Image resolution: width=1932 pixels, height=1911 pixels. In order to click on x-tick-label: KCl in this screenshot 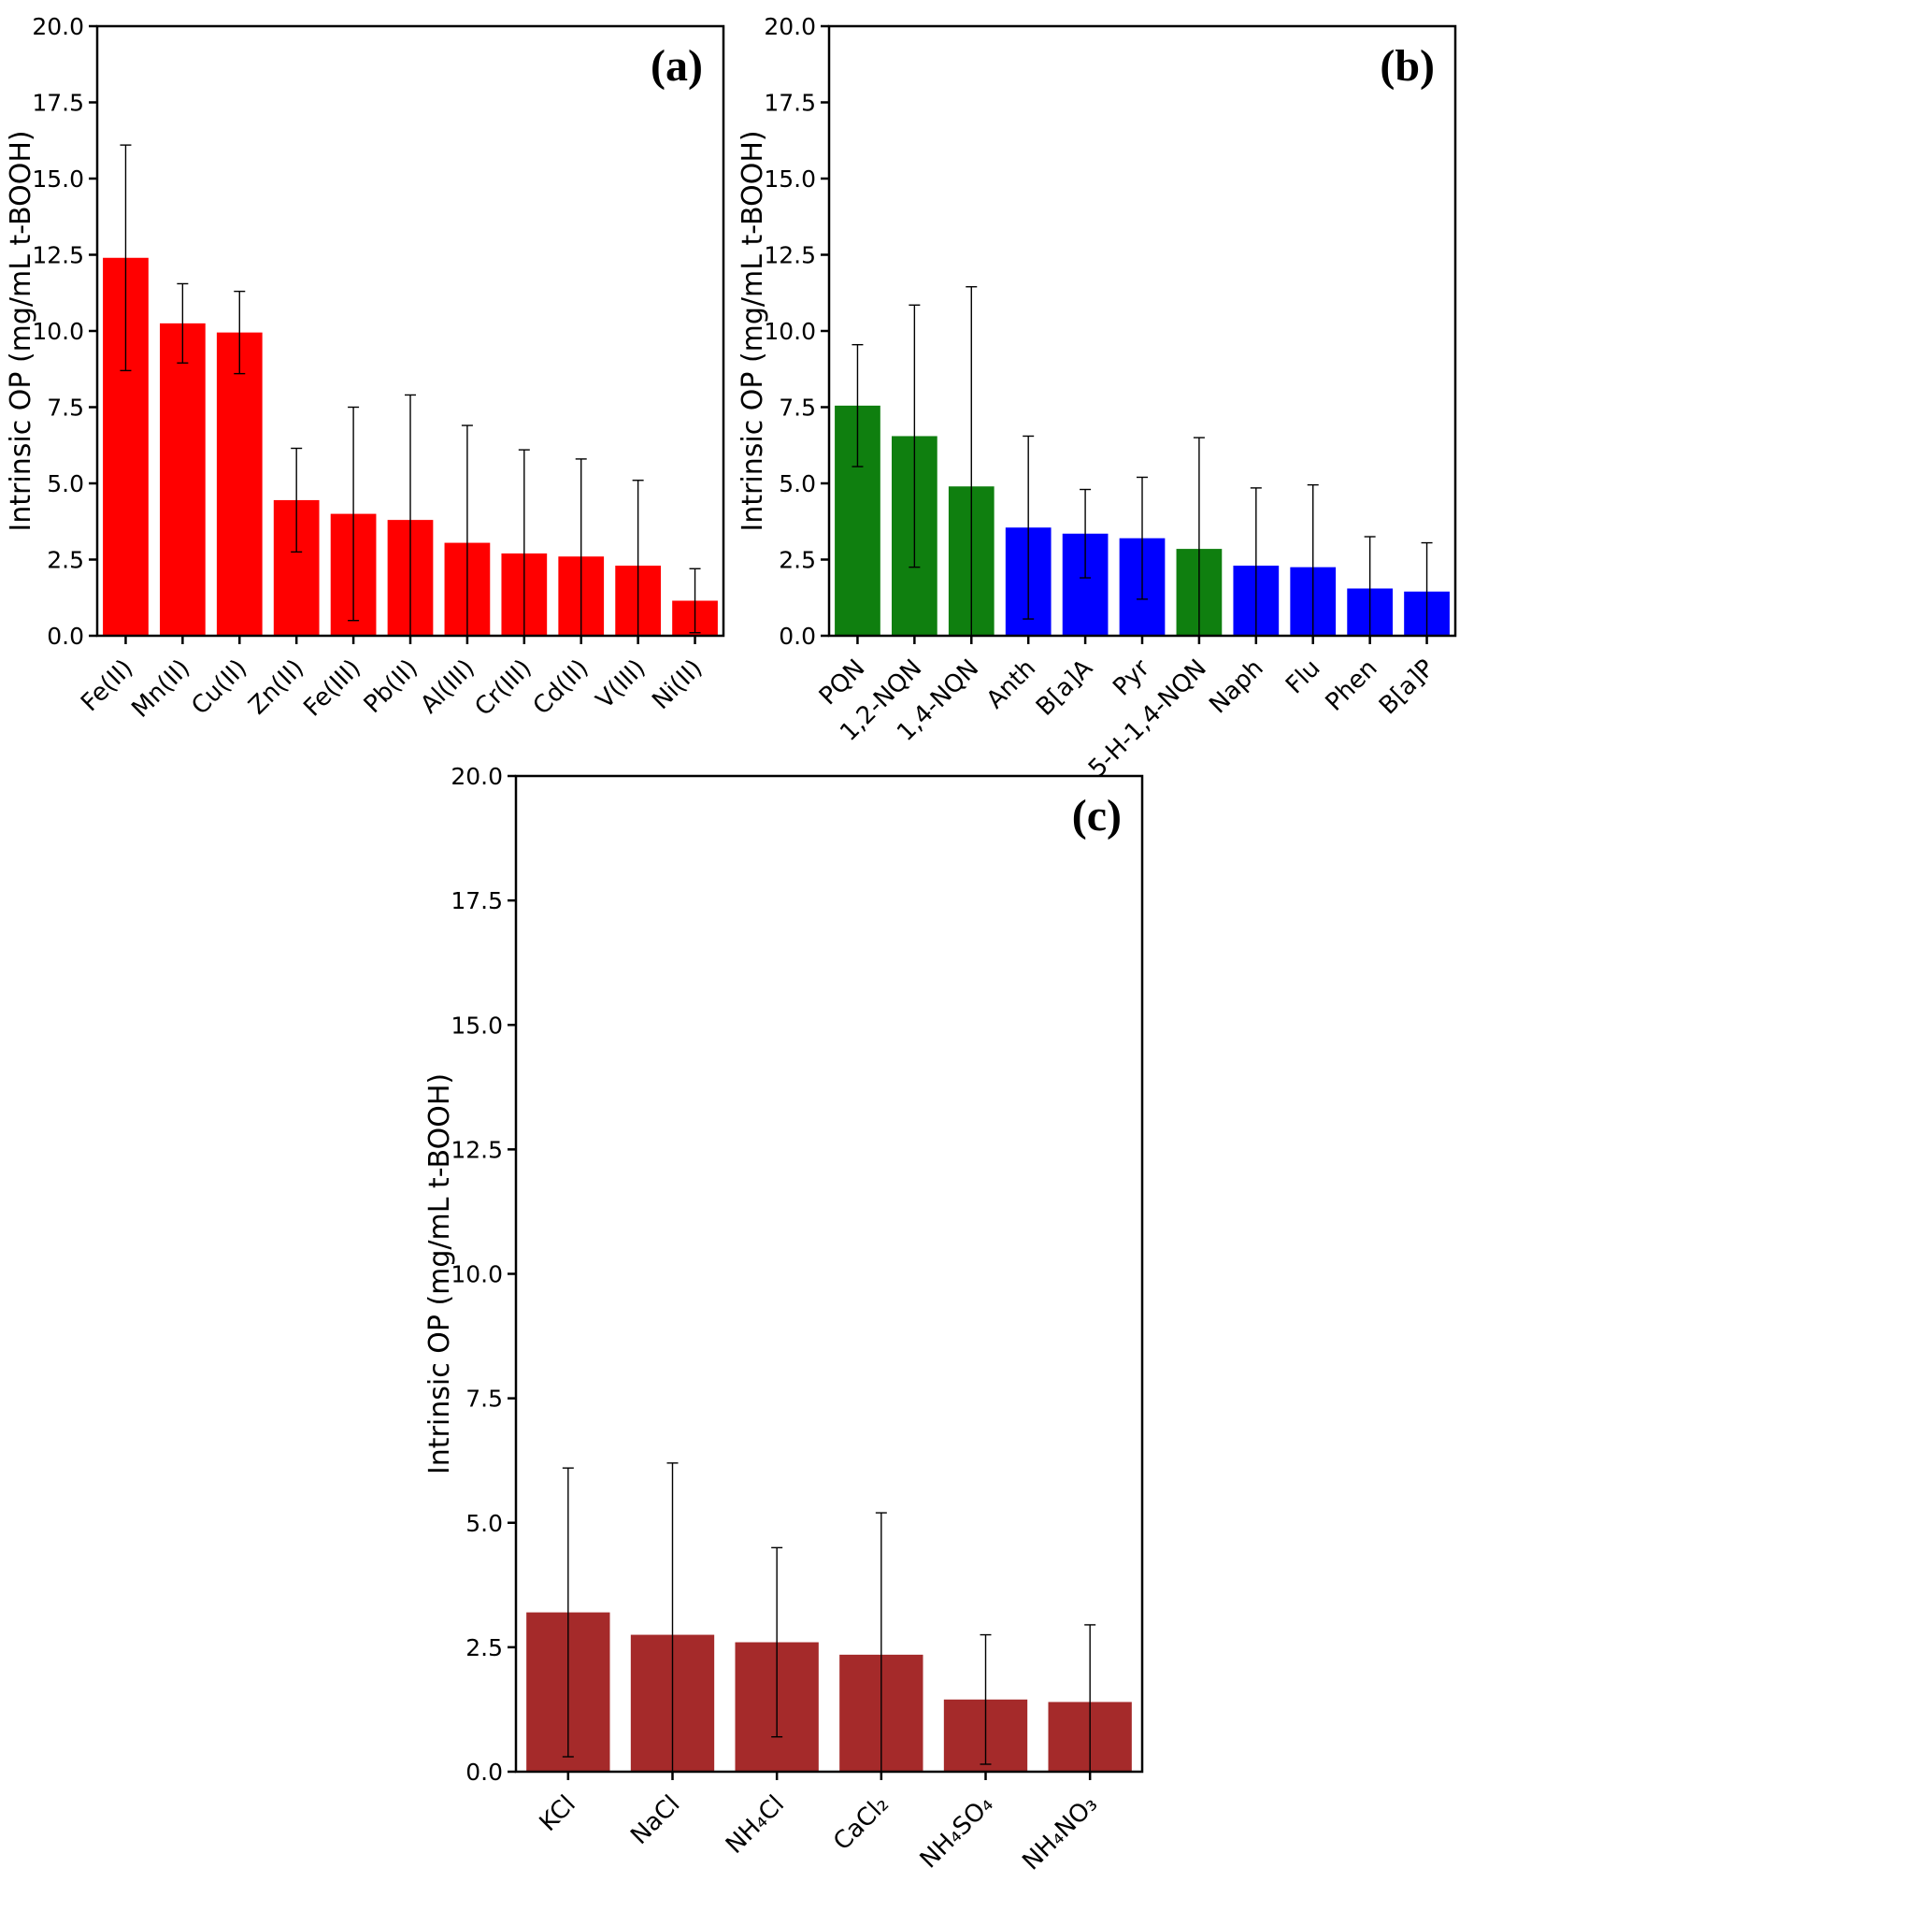, I will do `click(558, 1813)`.